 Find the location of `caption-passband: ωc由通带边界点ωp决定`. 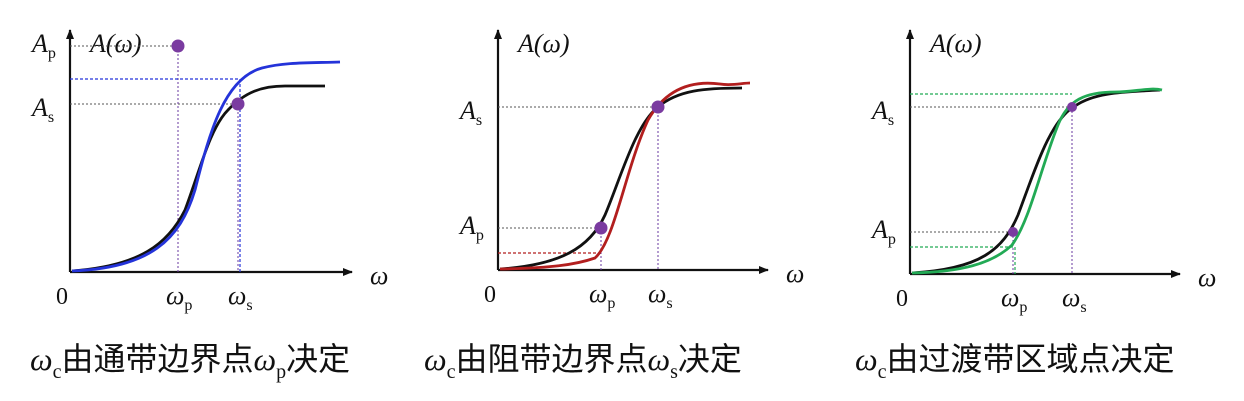

caption-passband: ωc由通带边界点ωp决定 is located at coordinates (190, 361).